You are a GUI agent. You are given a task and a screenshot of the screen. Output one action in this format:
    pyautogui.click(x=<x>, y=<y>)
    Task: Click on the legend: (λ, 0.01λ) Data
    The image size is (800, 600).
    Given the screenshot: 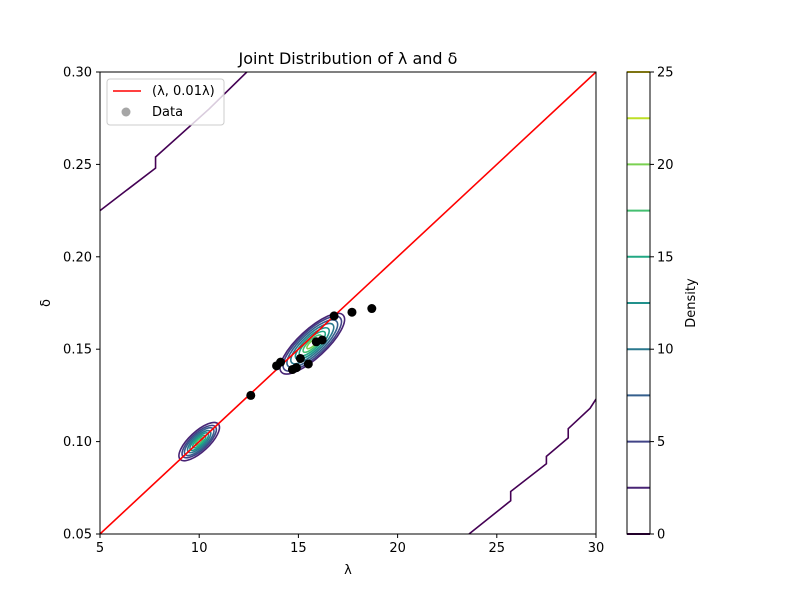 What is the action you would take?
    pyautogui.click(x=165, y=102)
    